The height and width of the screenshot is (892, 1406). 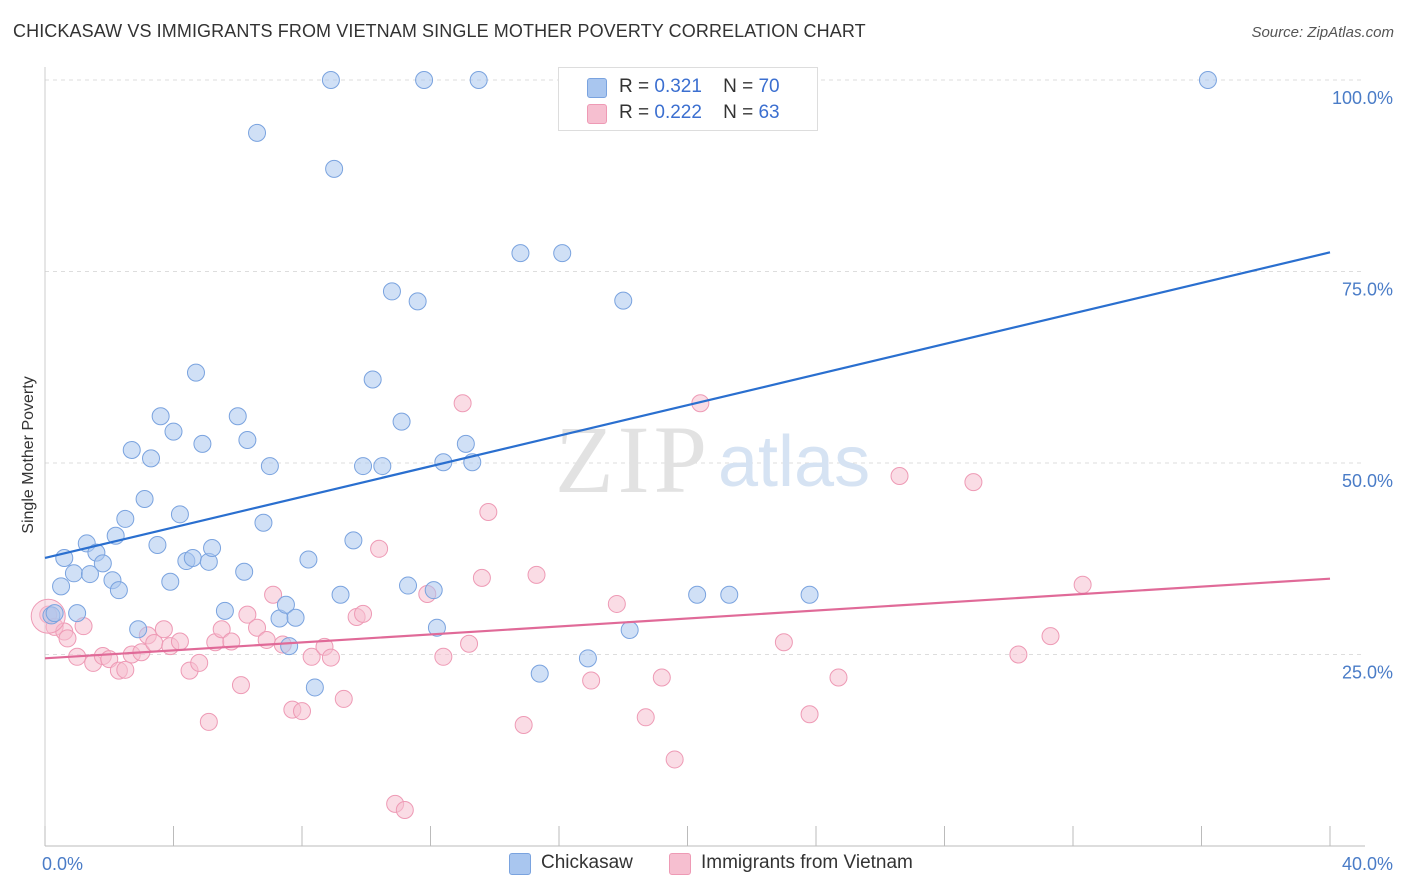 I want to click on legend-r-value: 0.321, so click(x=678, y=86).